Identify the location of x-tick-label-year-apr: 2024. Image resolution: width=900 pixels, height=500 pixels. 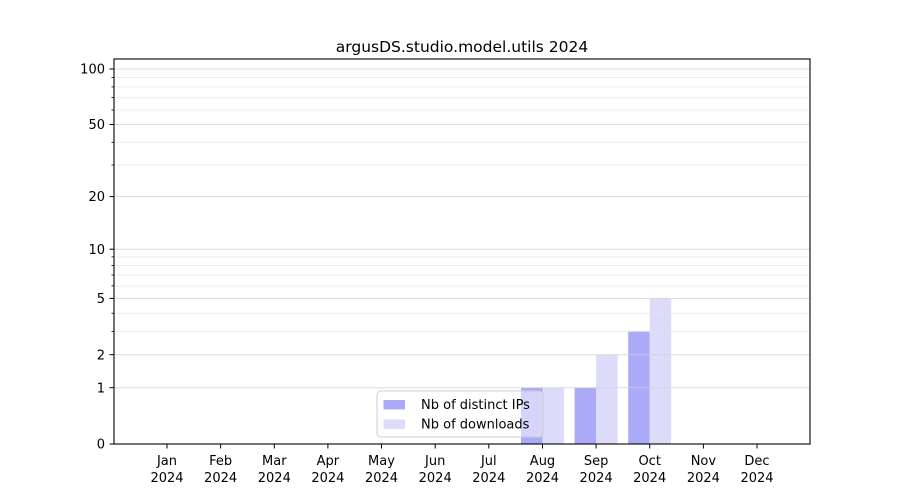
(327, 478).